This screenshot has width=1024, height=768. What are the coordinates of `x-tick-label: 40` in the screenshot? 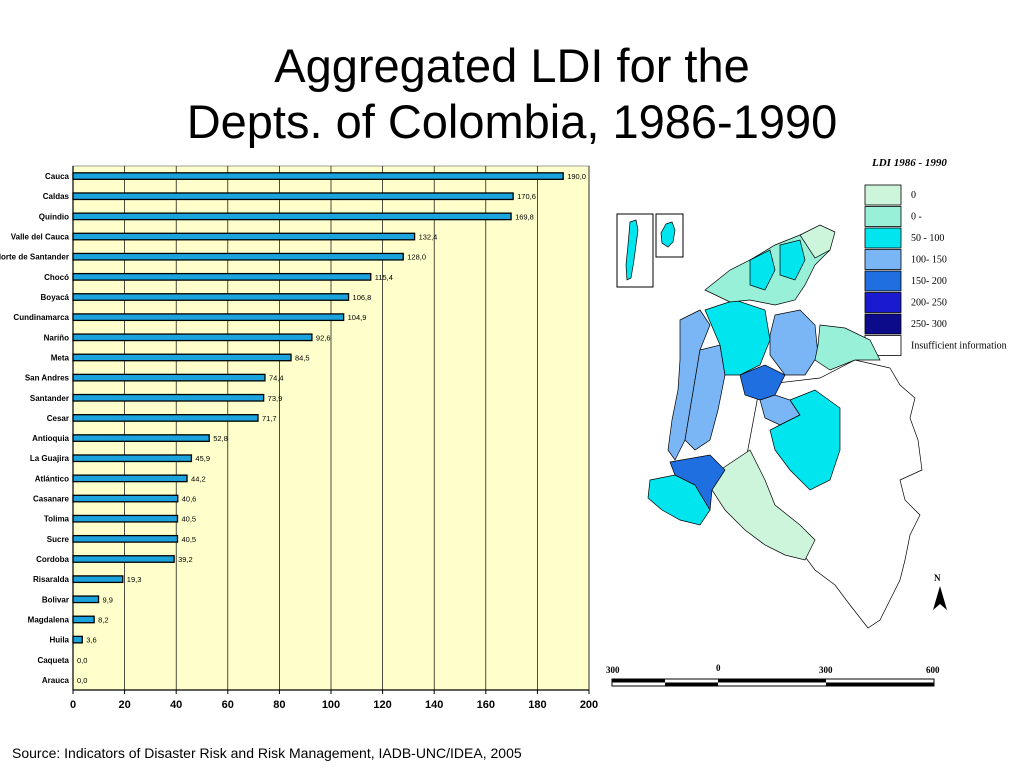 It's located at (176, 705).